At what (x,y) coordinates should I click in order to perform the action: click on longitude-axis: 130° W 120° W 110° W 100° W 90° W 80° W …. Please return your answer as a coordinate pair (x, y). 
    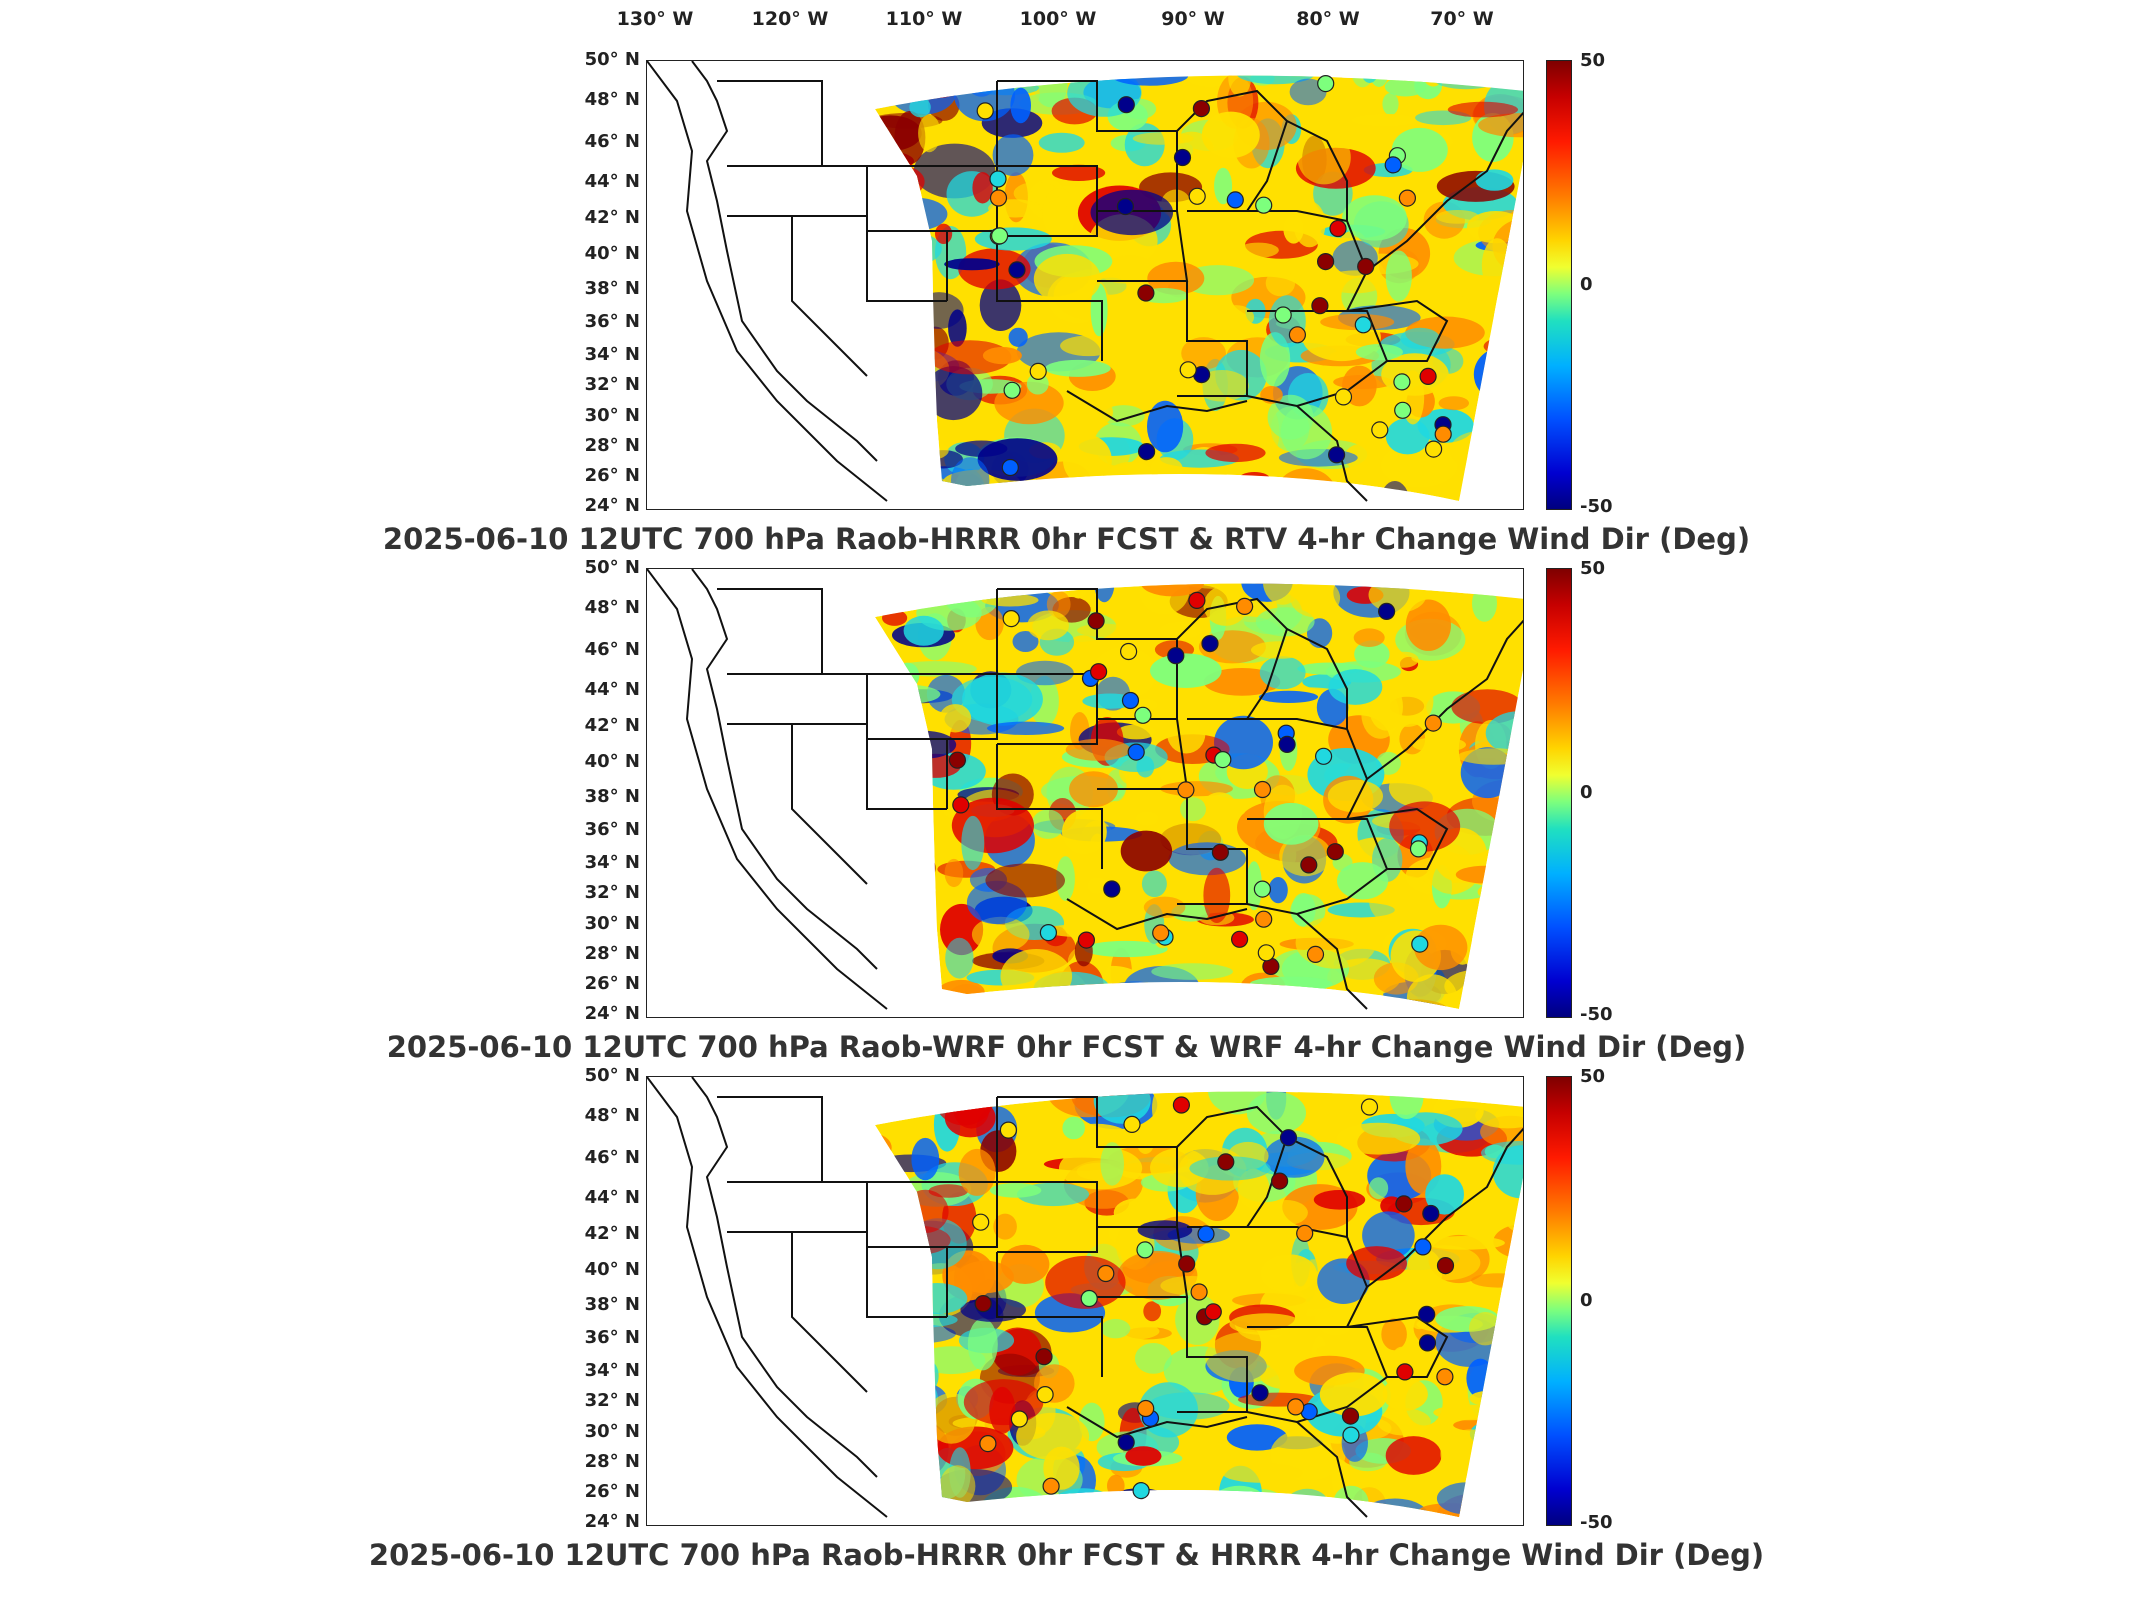
    Looking at the image, I should click on (1066, 20).